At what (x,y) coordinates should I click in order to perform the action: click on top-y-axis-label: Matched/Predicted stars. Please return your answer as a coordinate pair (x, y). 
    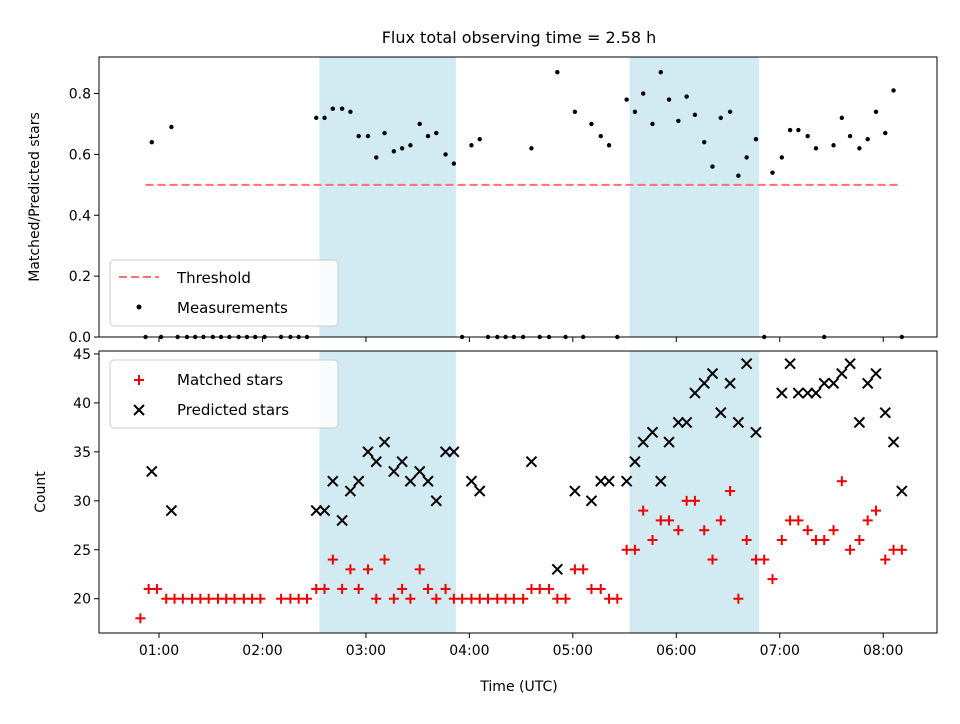
    Looking at the image, I should click on (35, 197).